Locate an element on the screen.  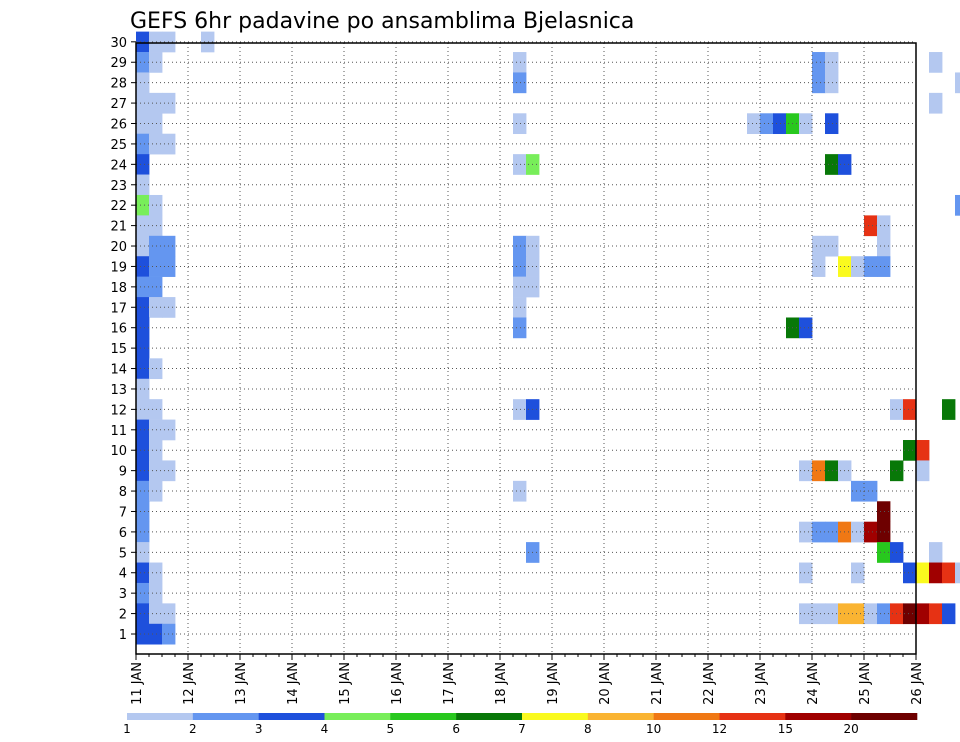
y-tick-label: 8 is located at coordinates (123, 492).